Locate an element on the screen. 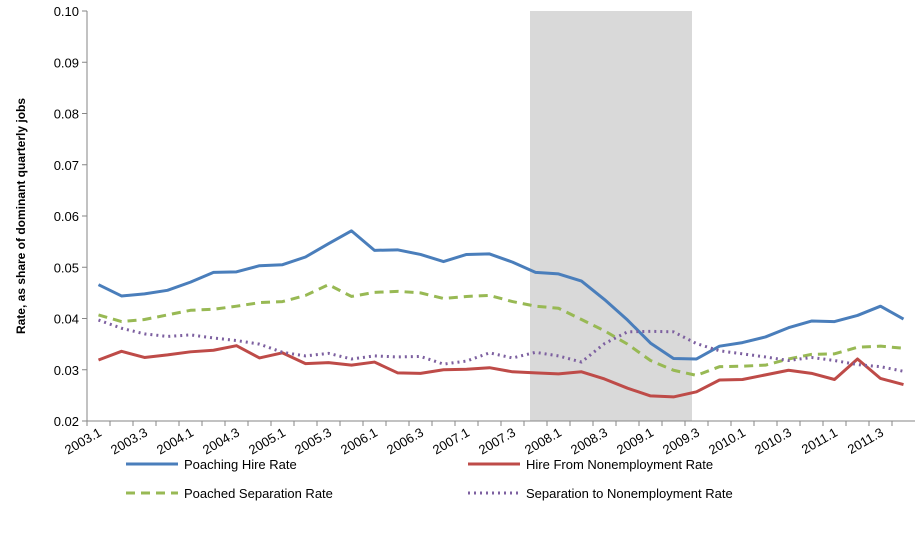  y-tick-label: 0.04 is located at coordinates (66, 319).